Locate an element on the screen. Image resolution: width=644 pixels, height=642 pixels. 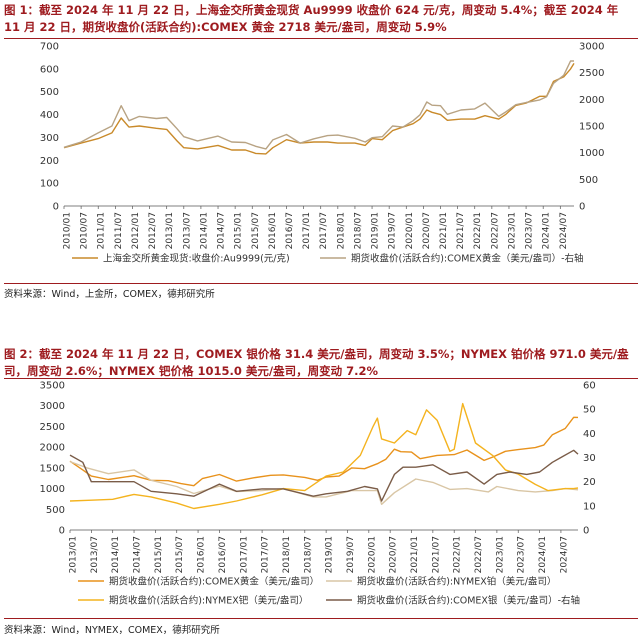
chart2-x-tick-label: 2022/07 is located at coordinates (479, 554).